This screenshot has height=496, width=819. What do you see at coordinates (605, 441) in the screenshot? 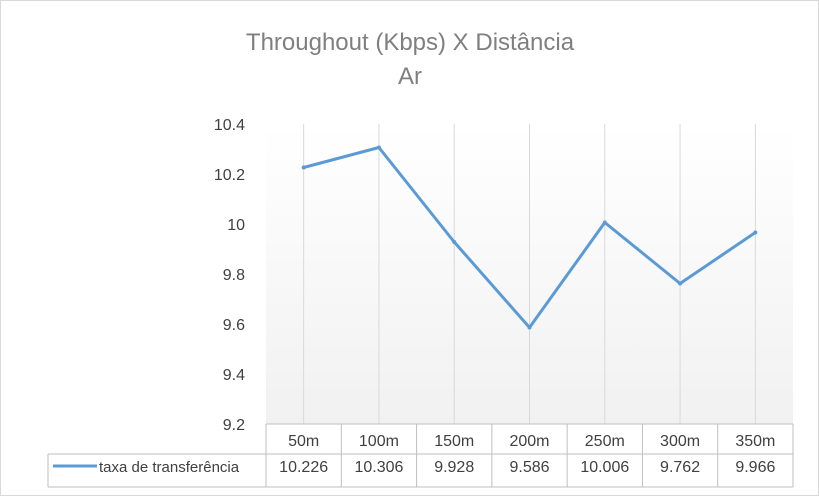
I see `x-category-label: 250m` at bounding box center [605, 441].